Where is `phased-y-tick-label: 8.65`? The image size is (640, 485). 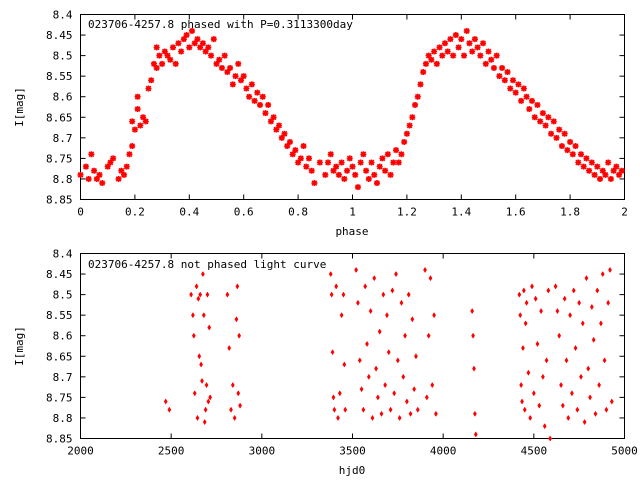
phased-y-tick-label: 8.65 is located at coordinates (59, 117).